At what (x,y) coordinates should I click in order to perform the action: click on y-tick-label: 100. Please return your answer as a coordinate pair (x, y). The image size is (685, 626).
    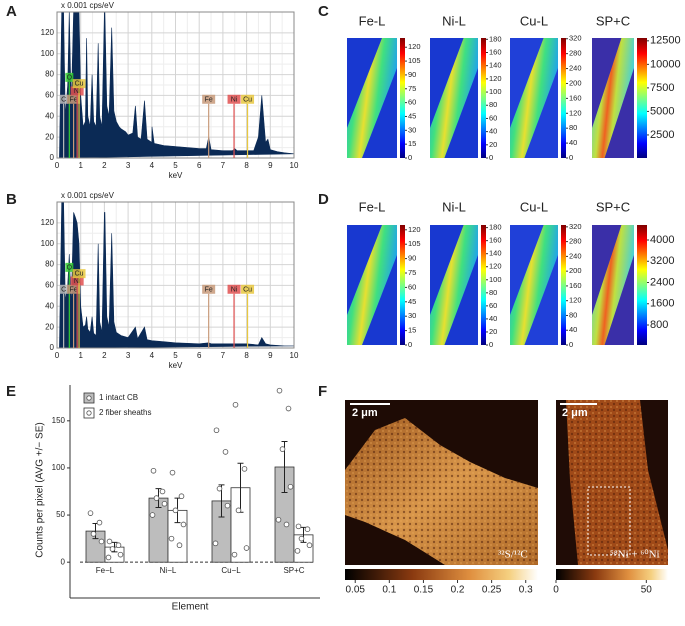
    Looking at the image, I should click on (59, 467).